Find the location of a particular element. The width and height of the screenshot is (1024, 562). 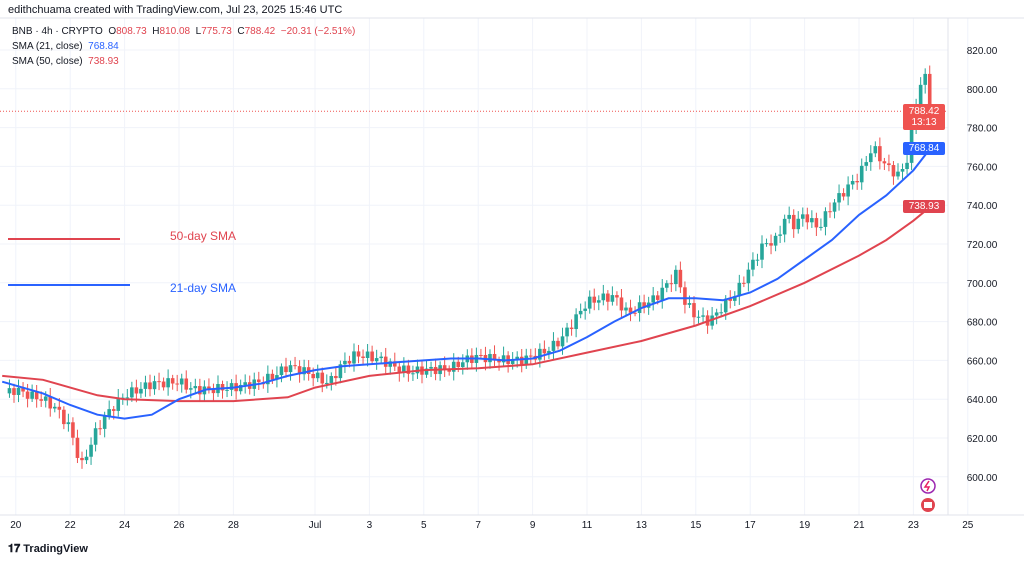

x-tick-label: 19 is located at coordinates (805, 525).